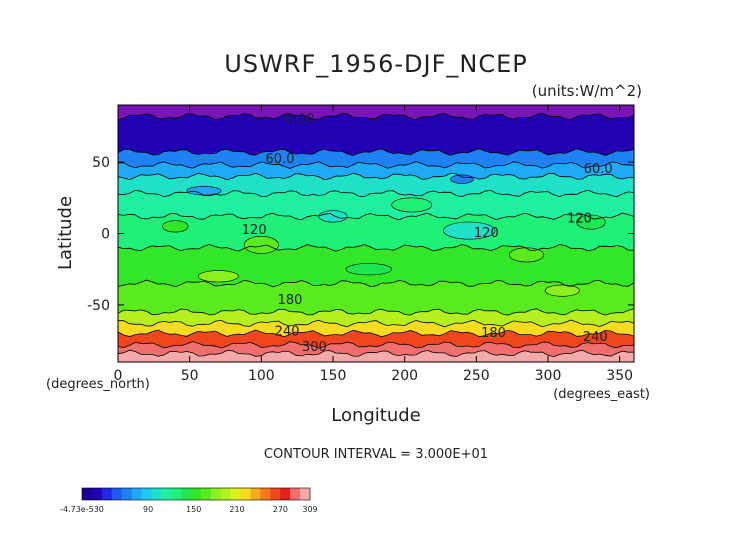 The width and height of the screenshot is (752, 537). I want to click on colorbar-tick-label: 150, so click(193, 509).